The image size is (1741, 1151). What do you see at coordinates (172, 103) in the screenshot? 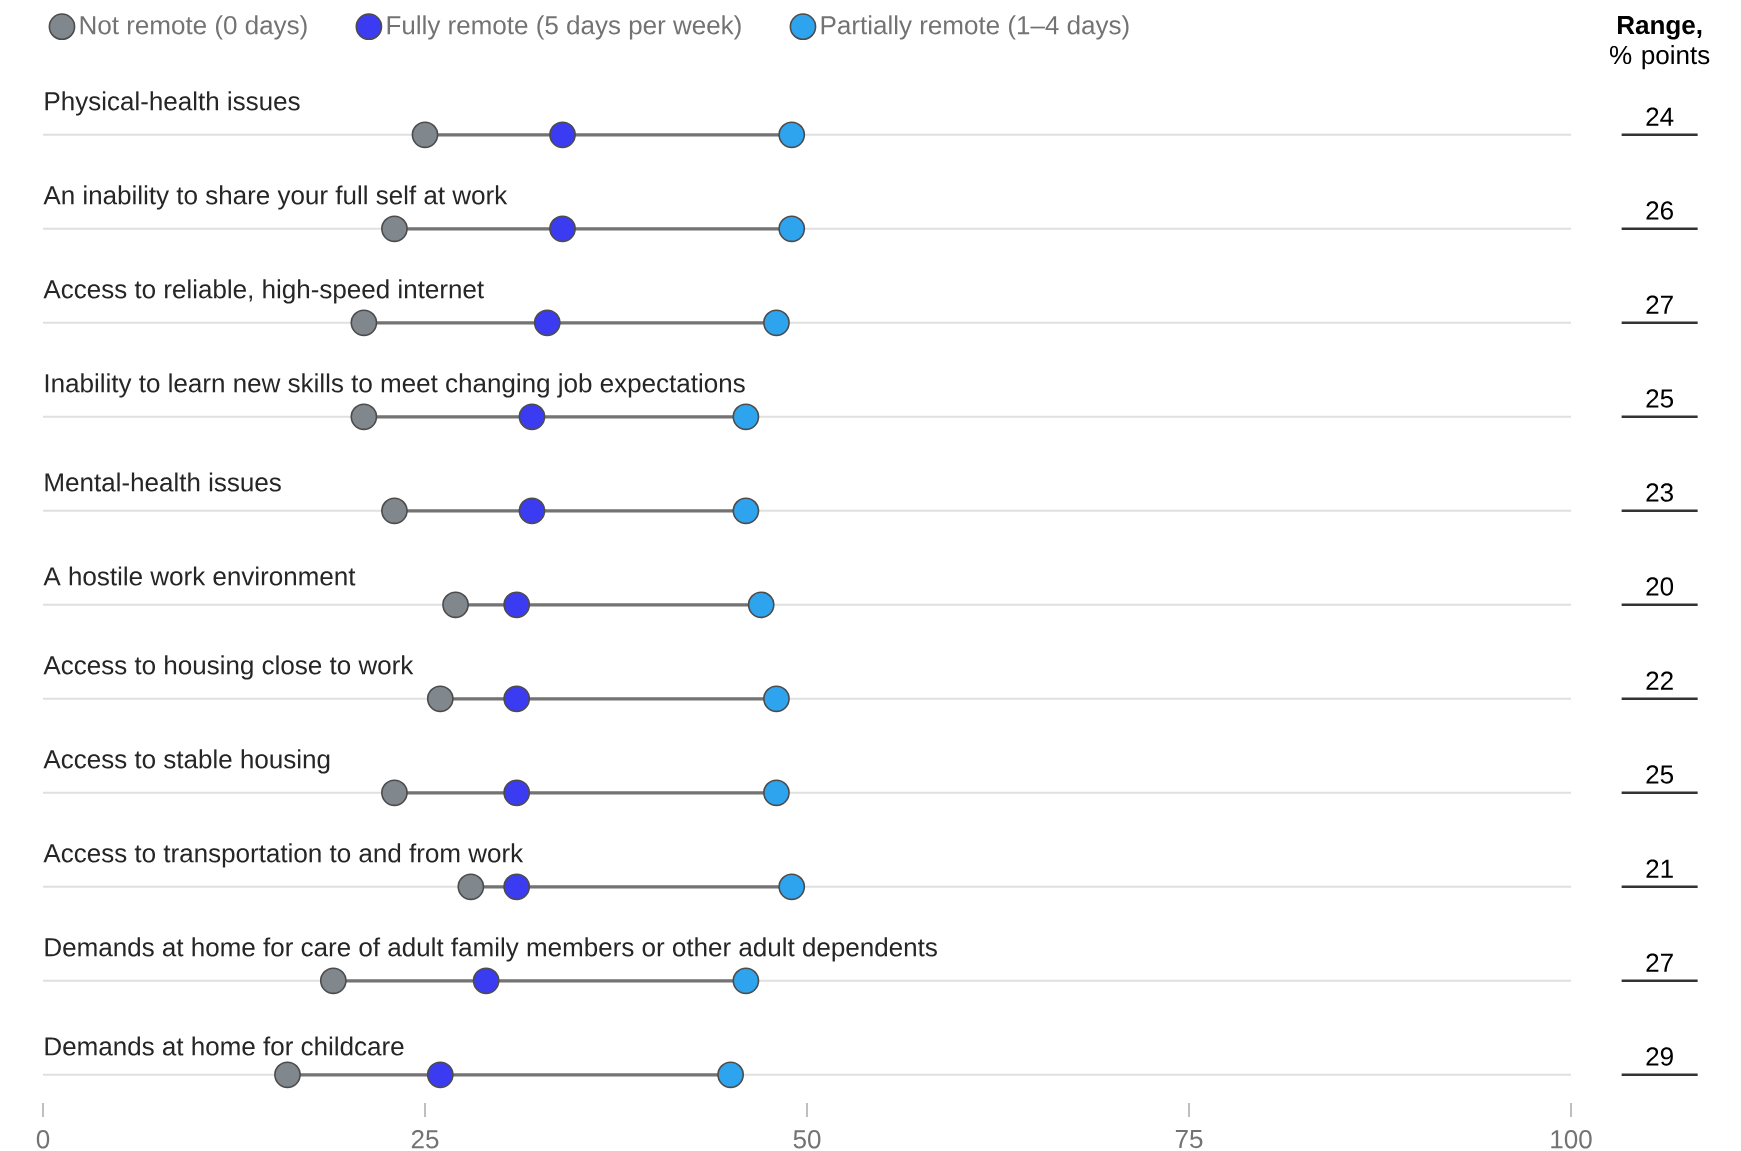
I see `y-tick-label: Physical-health issues` at bounding box center [172, 103].